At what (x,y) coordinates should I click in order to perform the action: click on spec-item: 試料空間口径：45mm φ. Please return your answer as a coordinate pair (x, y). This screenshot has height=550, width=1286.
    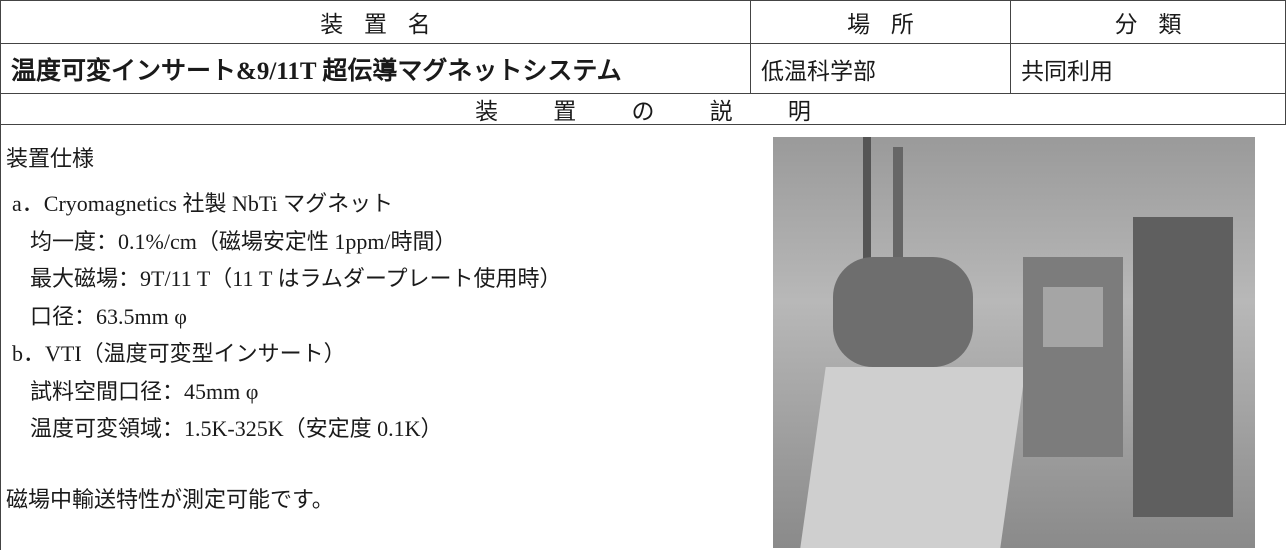
    Looking at the image, I should click on (144, 391).